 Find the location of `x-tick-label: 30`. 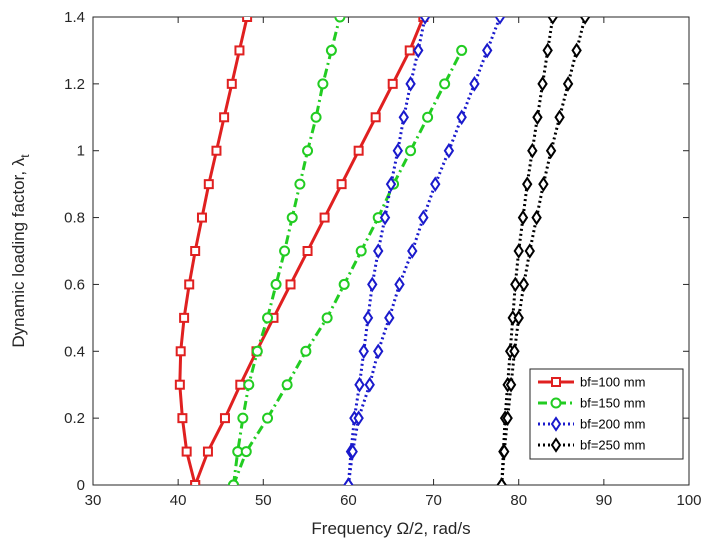

x-tick-label: 30 is located at coordinates (93, 500).